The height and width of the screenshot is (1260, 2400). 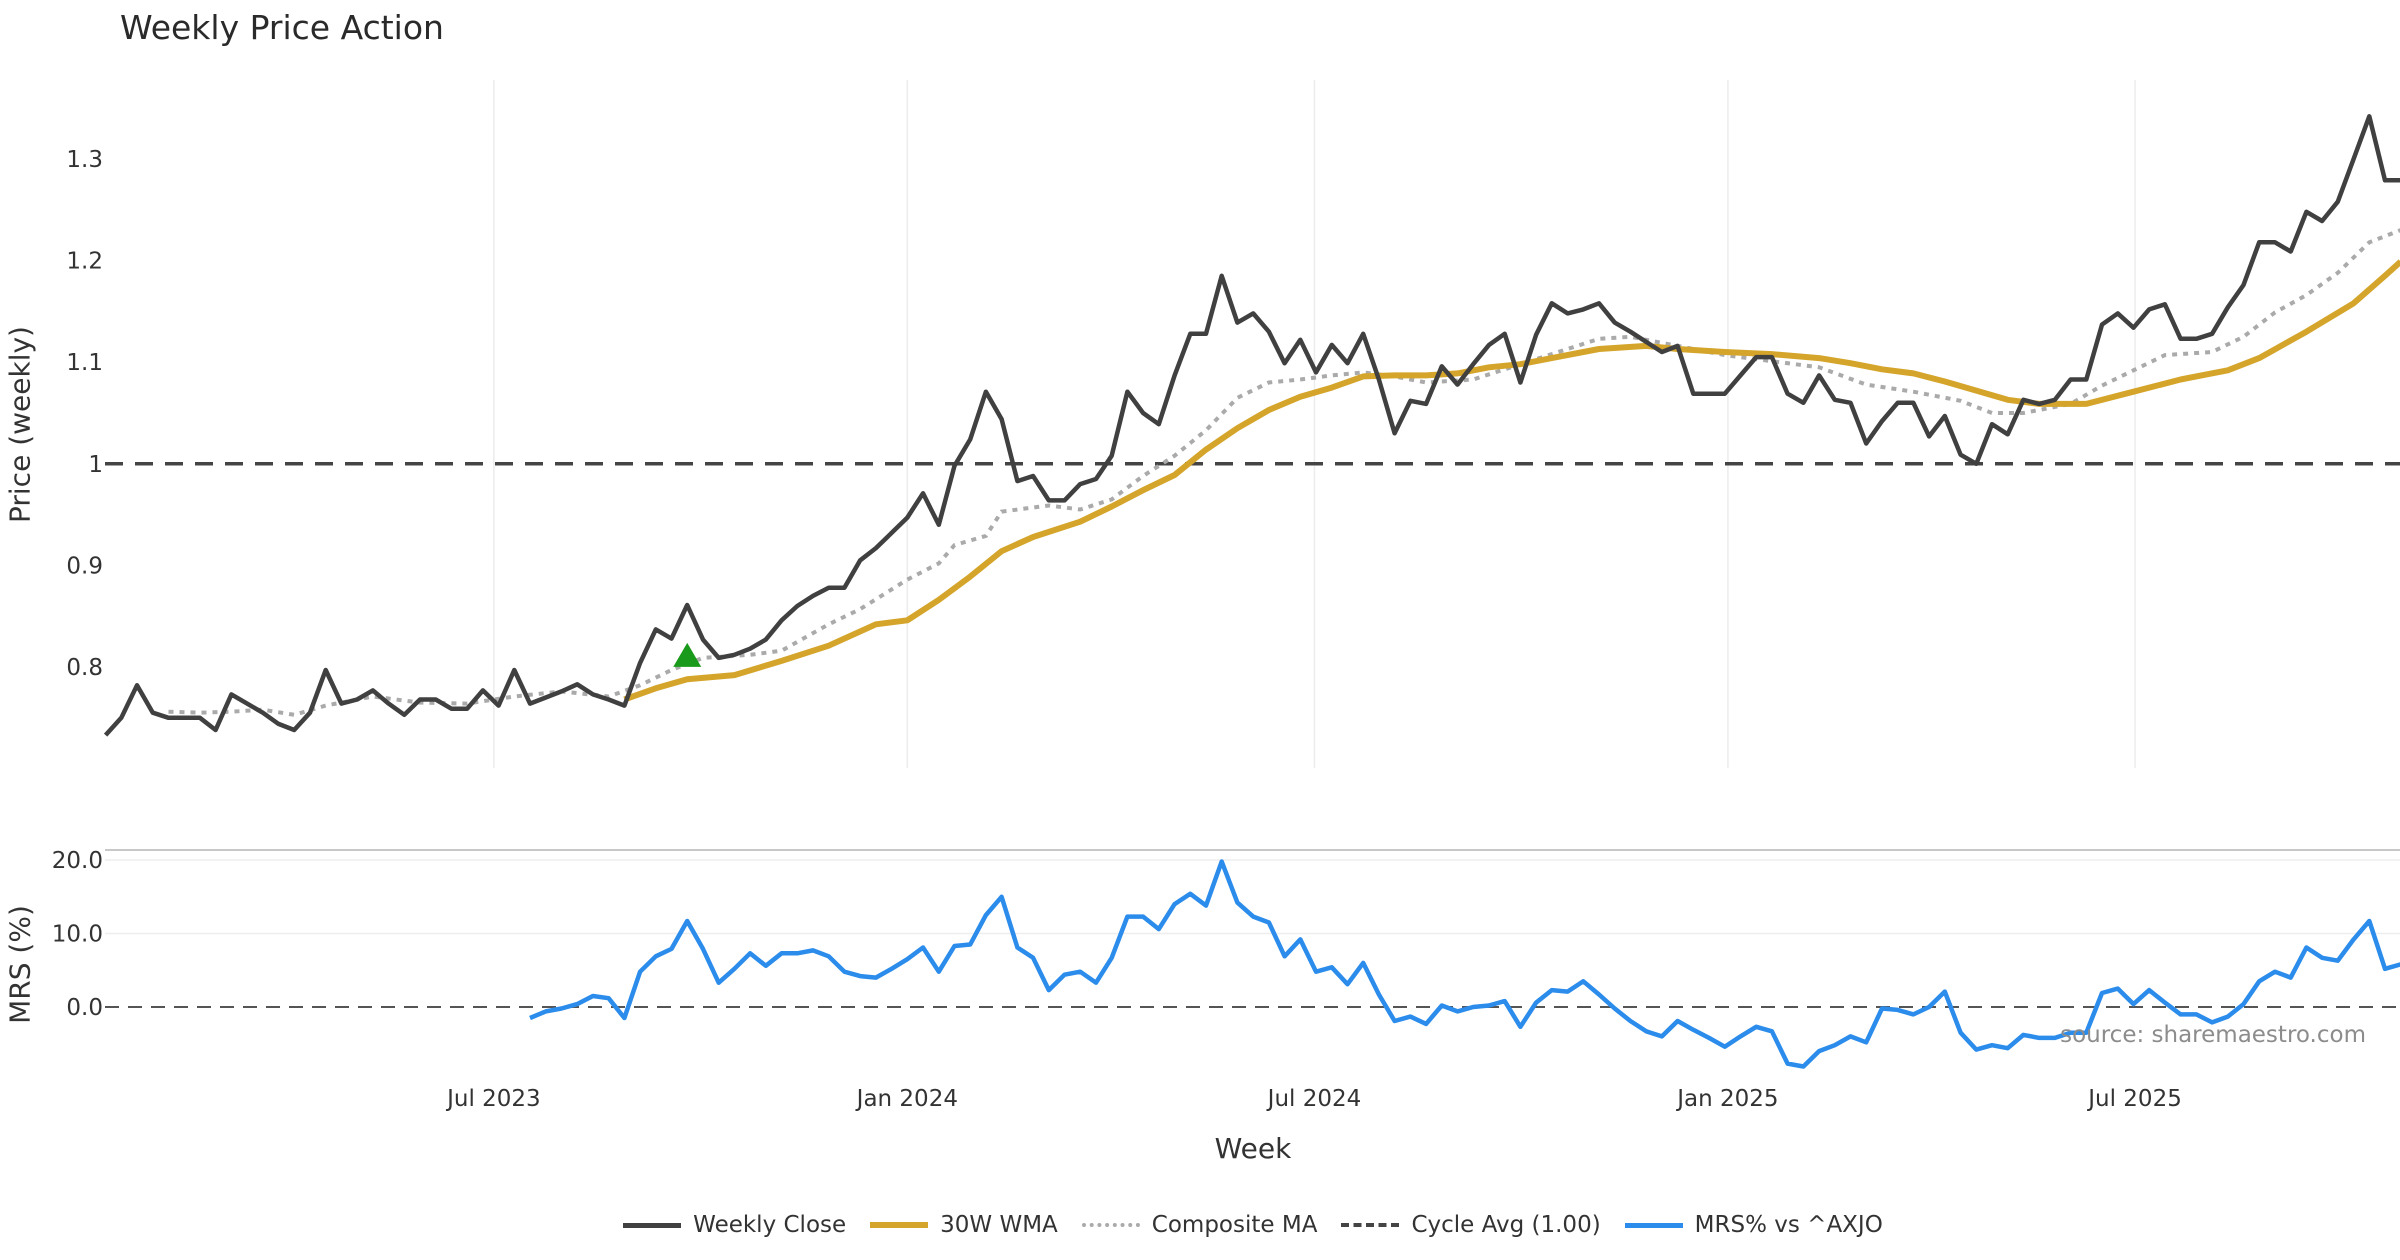 I want to click on legend-item-cycle-avg: Cycle Avg (1.00), so click(x=1471, y=1225).